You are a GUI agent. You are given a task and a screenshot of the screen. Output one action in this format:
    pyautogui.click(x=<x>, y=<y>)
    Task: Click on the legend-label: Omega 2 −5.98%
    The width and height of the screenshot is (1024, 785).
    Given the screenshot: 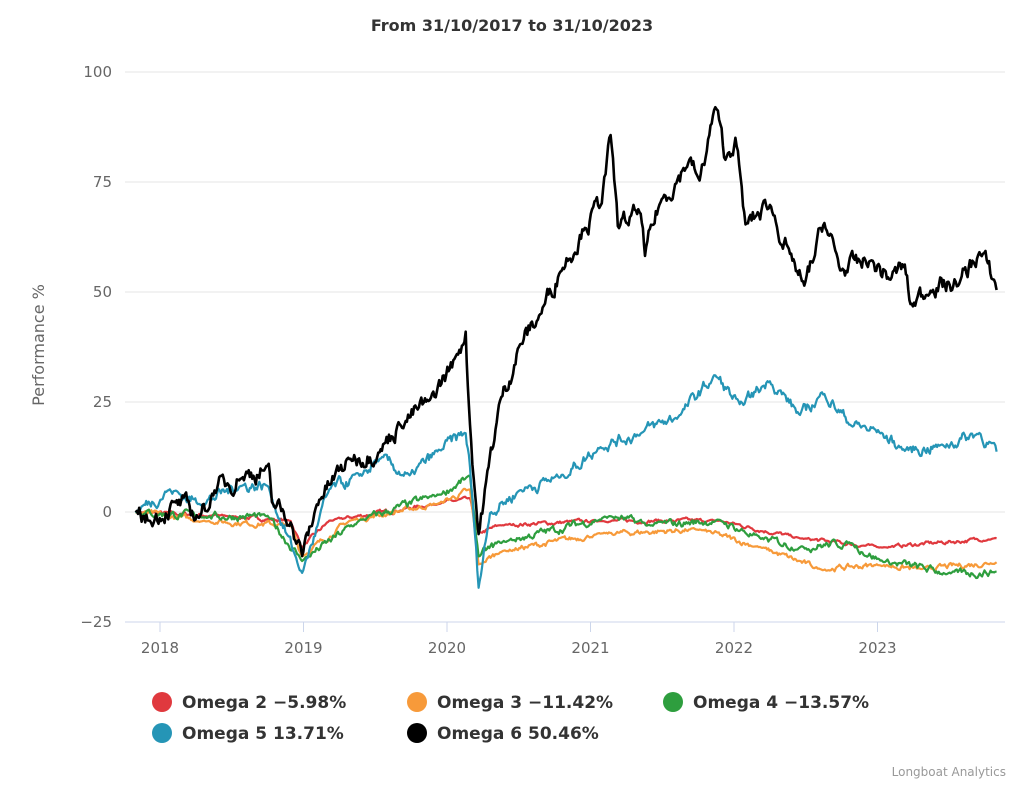 What is the action you would take?
    pyautogui.click(x=264, y=703)
    